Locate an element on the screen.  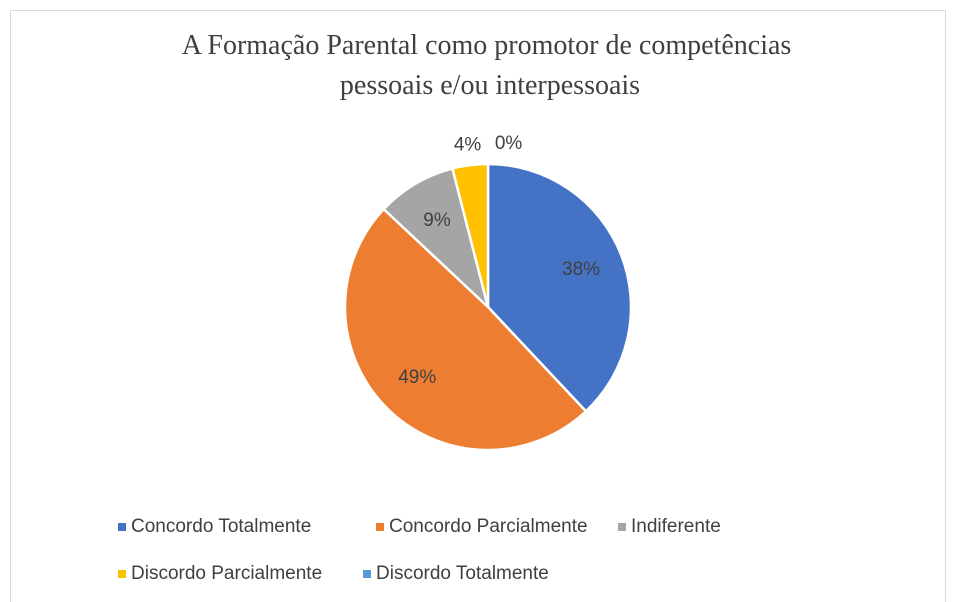
data-label: 4% is located at coordinates (468, 144).